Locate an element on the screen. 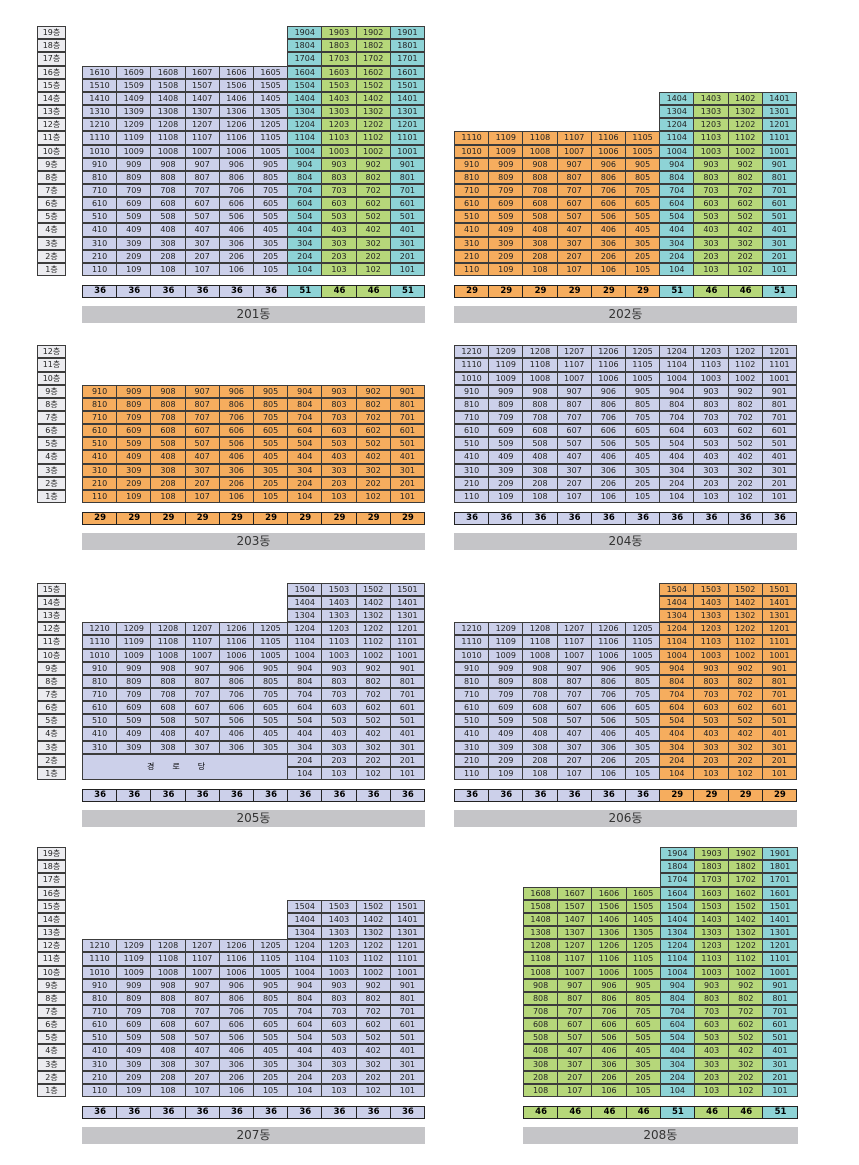 This screenshot has height=1165, width=859. unit-cell: 1001 is located at coordinates (779, 378).